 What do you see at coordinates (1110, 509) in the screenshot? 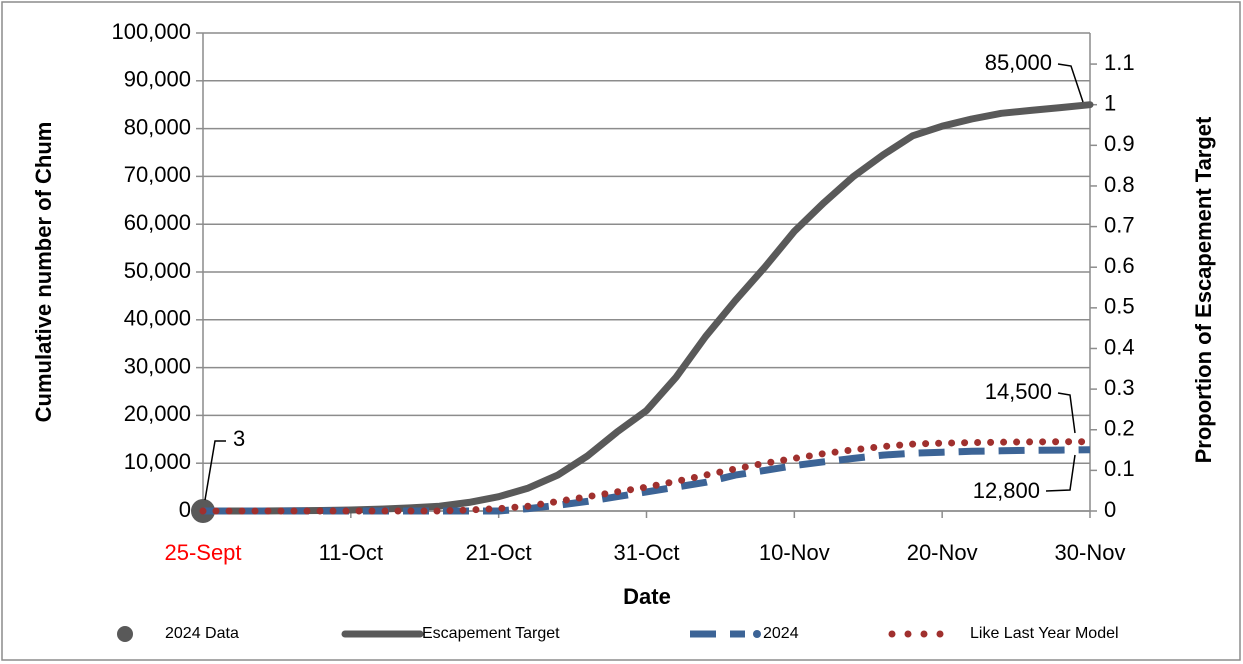
I see `y2-tick-label: 0` at bounding box center [1110, 509].